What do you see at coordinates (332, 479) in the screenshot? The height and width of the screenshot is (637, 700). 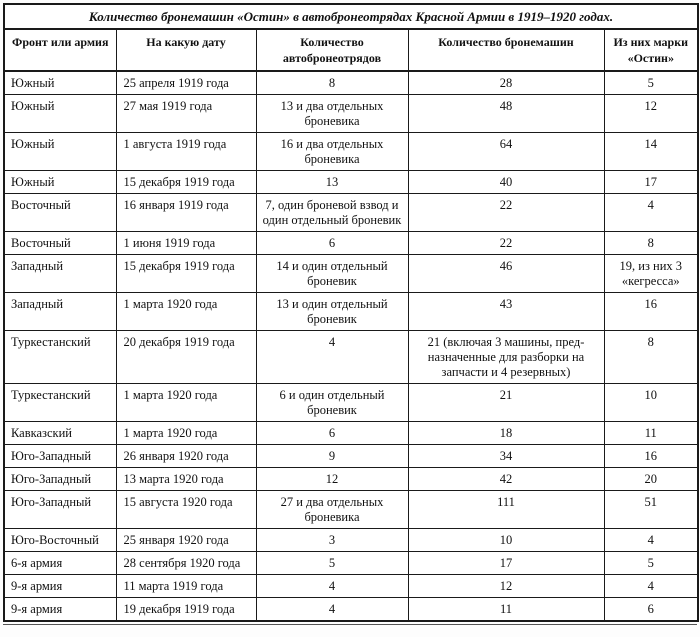 I see `cell-row12-col2: 12` at bounding box center [332, 479].